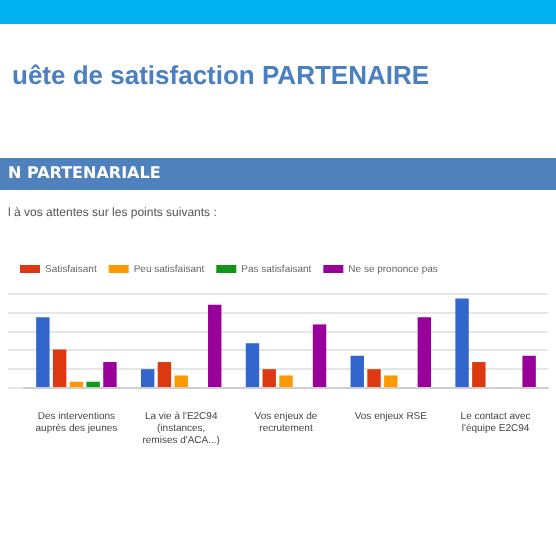 This screenshot has width=556, height=556. I want to click on chart-title: uête de satisfaction PARTENAIRE, so click(221, 75).